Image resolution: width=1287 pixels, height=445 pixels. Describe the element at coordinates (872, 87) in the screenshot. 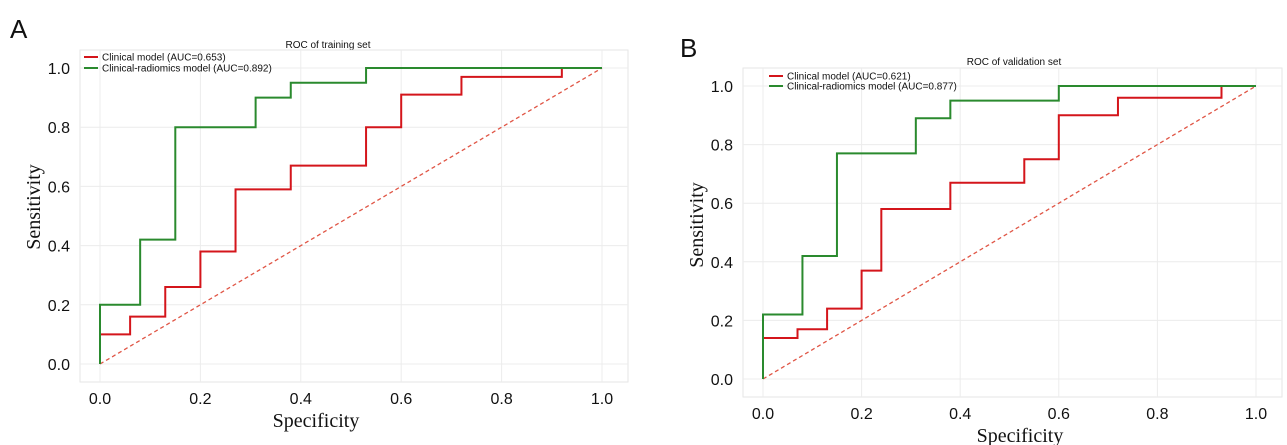

I see `legend-label: Clinical-radiomics model (AUC=0.877)` at that location.